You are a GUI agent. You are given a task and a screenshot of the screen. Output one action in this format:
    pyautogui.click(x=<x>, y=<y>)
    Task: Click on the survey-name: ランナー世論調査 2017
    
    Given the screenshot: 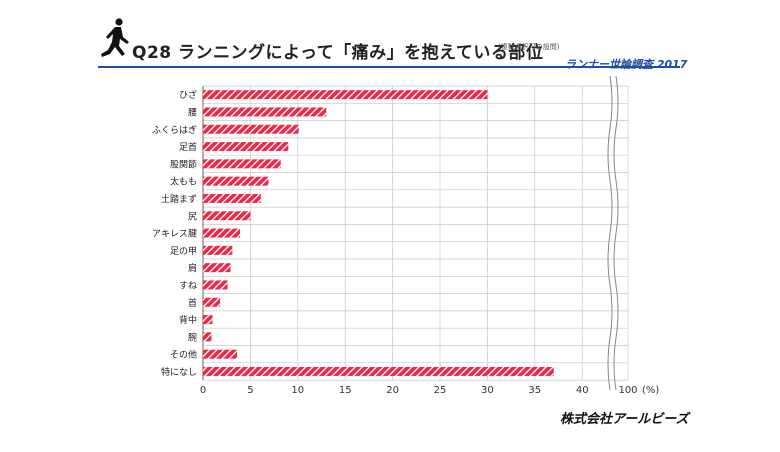 What is the action you would take?
    pyautogui.click(x=626, y=64)
    